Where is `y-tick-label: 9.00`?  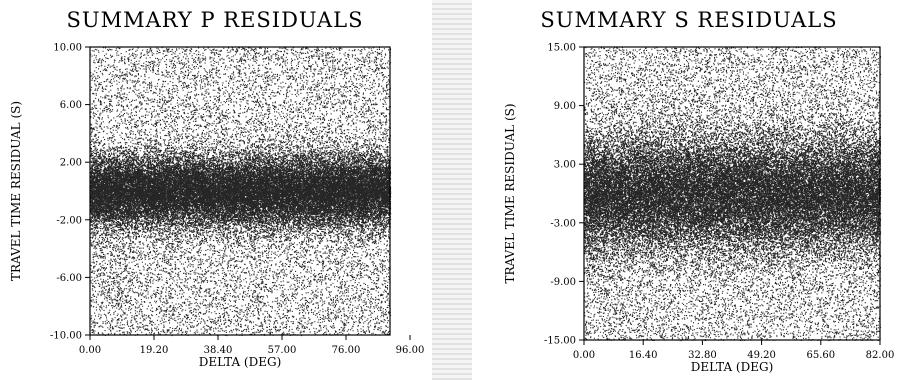 y-tick-label: 9.00 is located at coordinates (565, 106).